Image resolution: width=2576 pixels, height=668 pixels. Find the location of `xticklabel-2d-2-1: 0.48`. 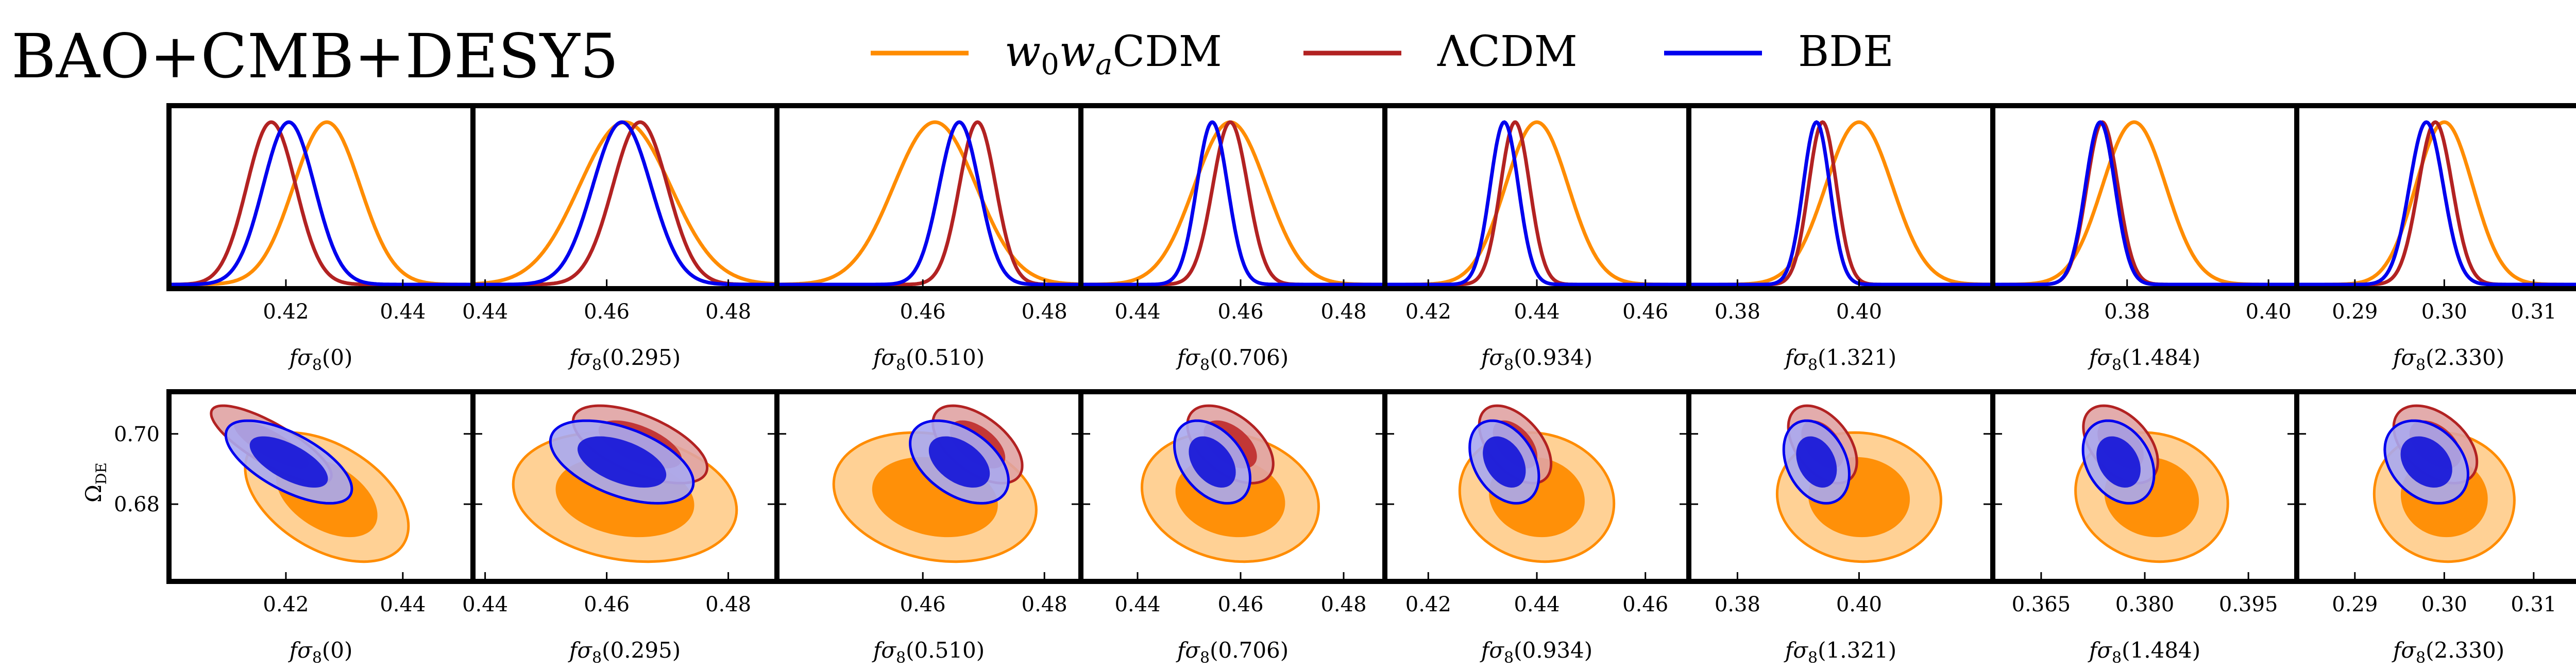

xticklabel-2d-2-1: 0.48 is located at coordinates (1044, 604).